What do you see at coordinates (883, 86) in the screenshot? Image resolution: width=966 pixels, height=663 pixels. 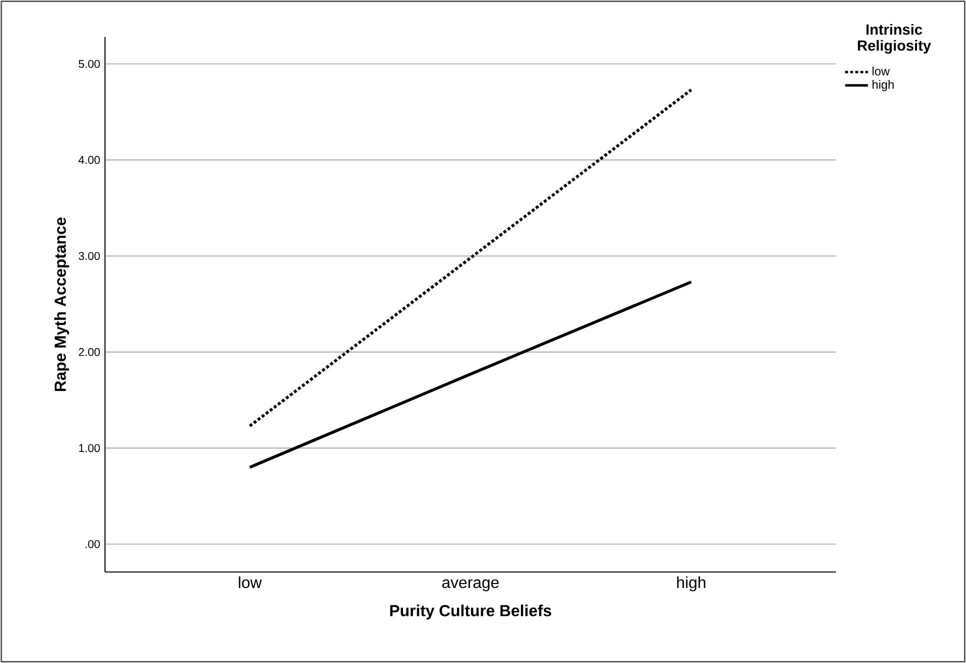 I see `legend-label: high` at bounding box center [883, 86].